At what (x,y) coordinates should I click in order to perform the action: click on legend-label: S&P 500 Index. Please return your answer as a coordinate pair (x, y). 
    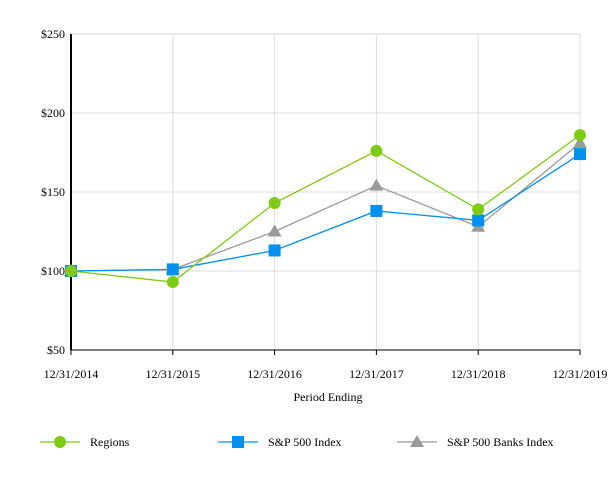
    Looking at the image, I should click on (305, 442).